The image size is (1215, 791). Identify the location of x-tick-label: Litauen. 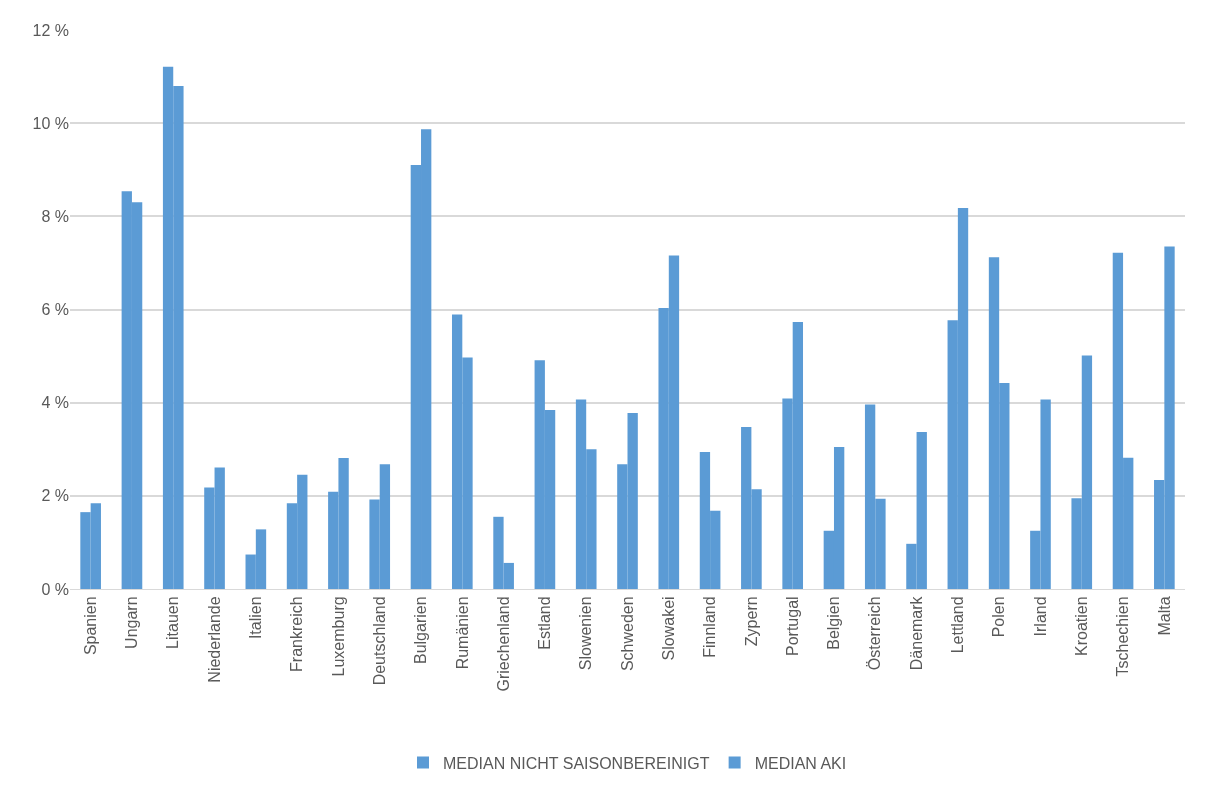
(173, 622).